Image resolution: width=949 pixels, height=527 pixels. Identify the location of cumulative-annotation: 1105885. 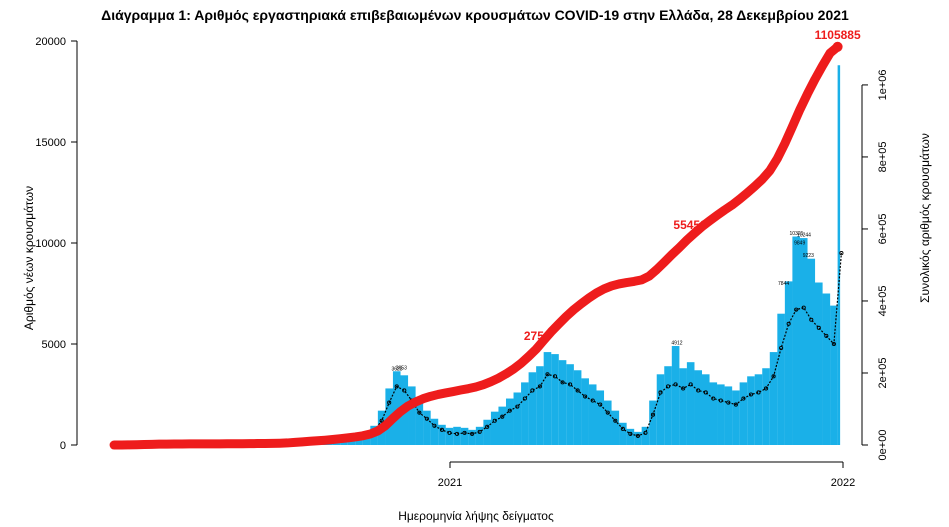
(838, 35).